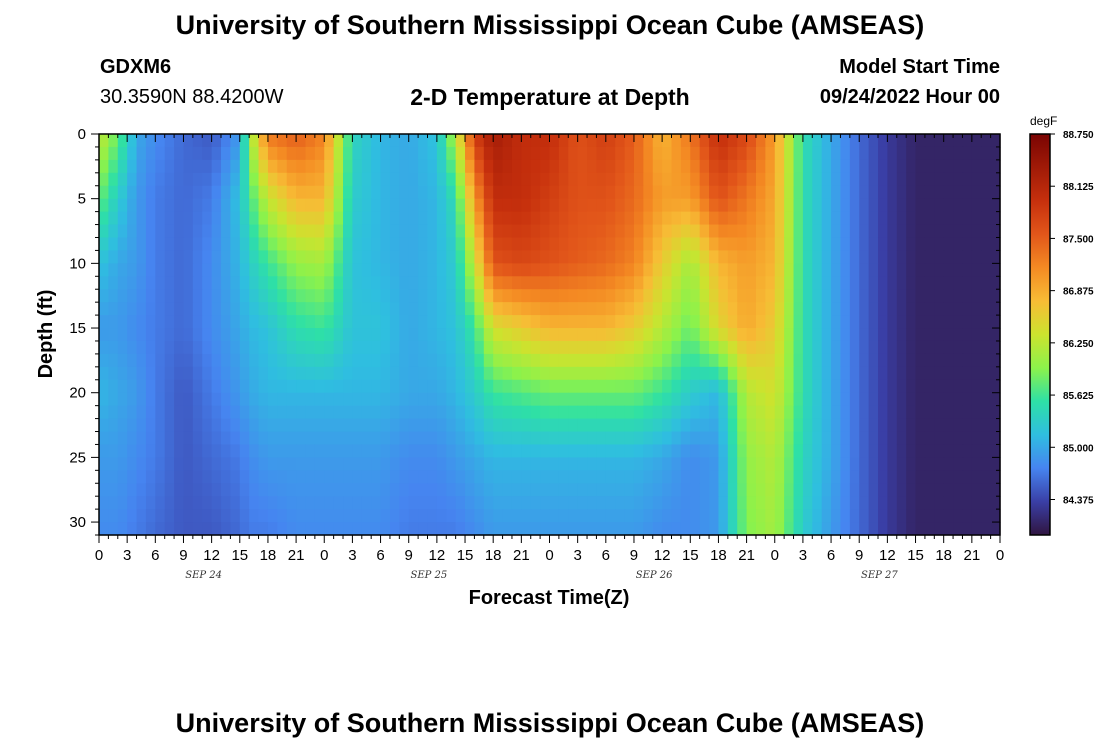 The width and height of the screenshot is (1100, 750). What do you see at coordinates (1040, 334) in the screenshot?
I see `colorbar-gradient` at bounding box center [1040, 334].